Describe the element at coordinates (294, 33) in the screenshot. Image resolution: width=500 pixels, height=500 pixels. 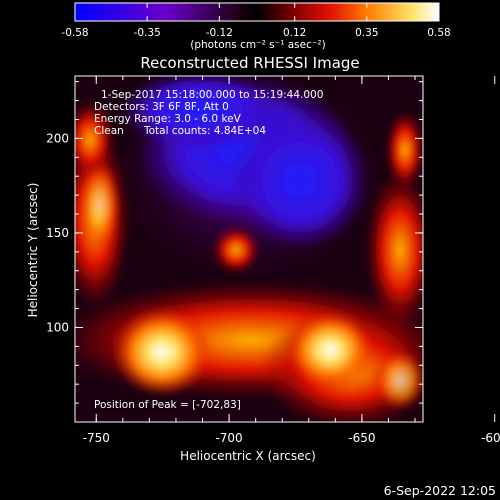
I see `colorbar-tick-label: 0.12` at that location.